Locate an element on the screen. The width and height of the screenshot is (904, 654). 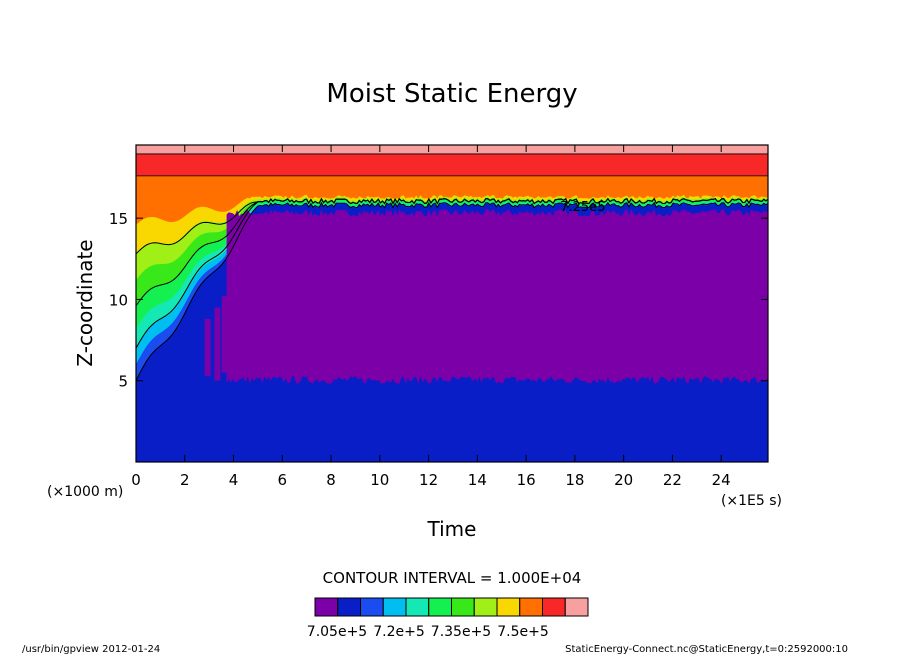
y-tick-label: 5 is located at coordinates (123, 382).